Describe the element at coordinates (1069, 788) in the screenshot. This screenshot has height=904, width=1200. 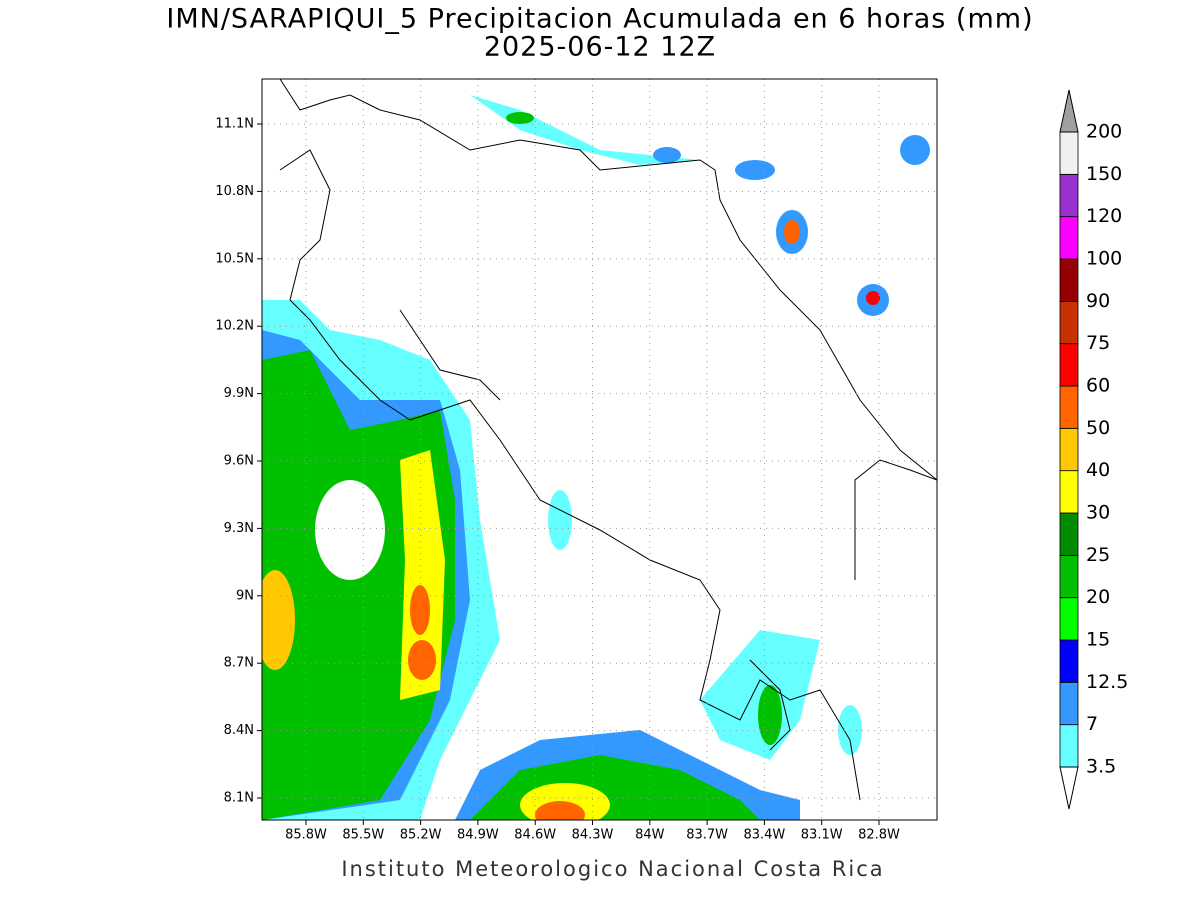
I see `colorbar-under` at that location.